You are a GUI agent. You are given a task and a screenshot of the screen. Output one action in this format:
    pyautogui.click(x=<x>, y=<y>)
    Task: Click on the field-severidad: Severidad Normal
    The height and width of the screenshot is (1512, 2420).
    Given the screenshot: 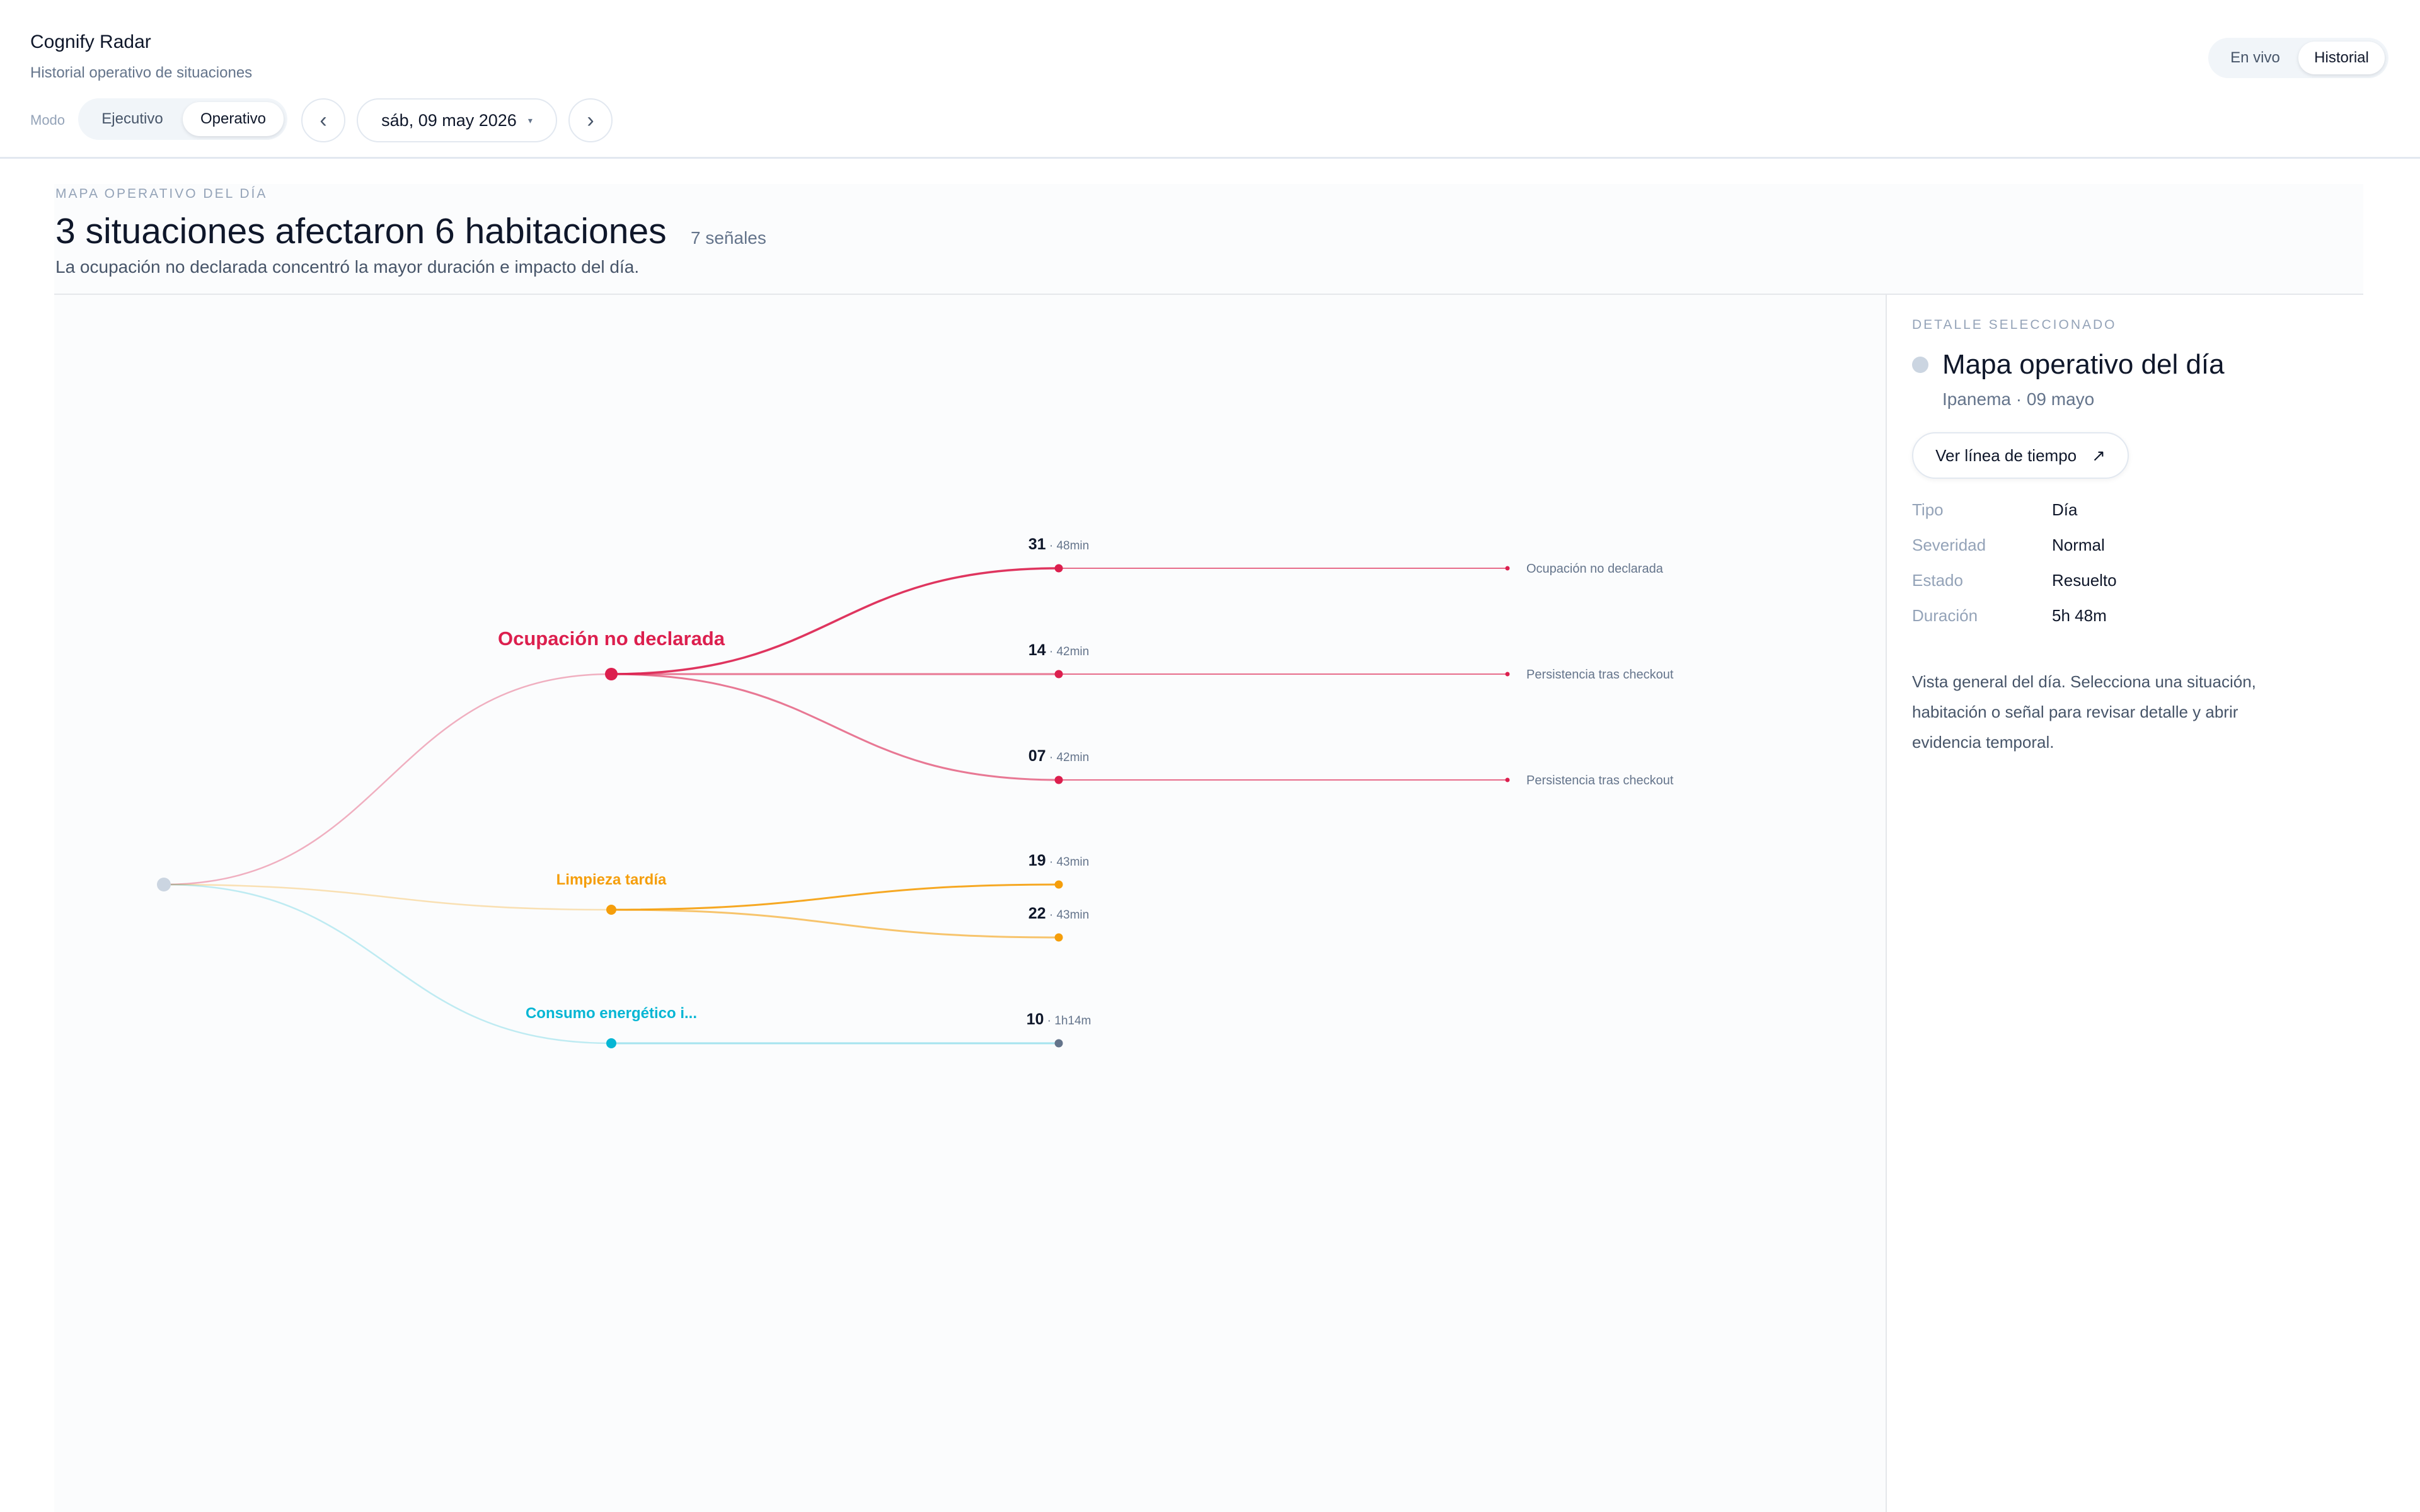 What is the action you would take?
    pyautogui.click(x=2101, y=548)
    